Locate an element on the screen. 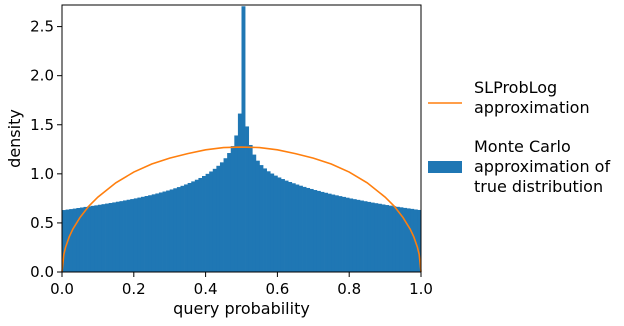  y-tick-label: 0.5 is located at coordinates (42, 223).